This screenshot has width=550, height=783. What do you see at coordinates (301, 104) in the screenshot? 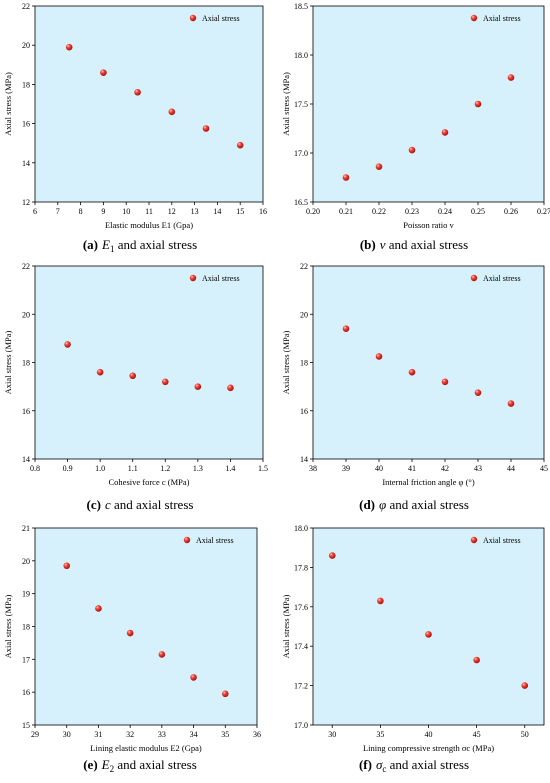
I see `y-tick-label: 17.5` at bounding box center [301, 104].